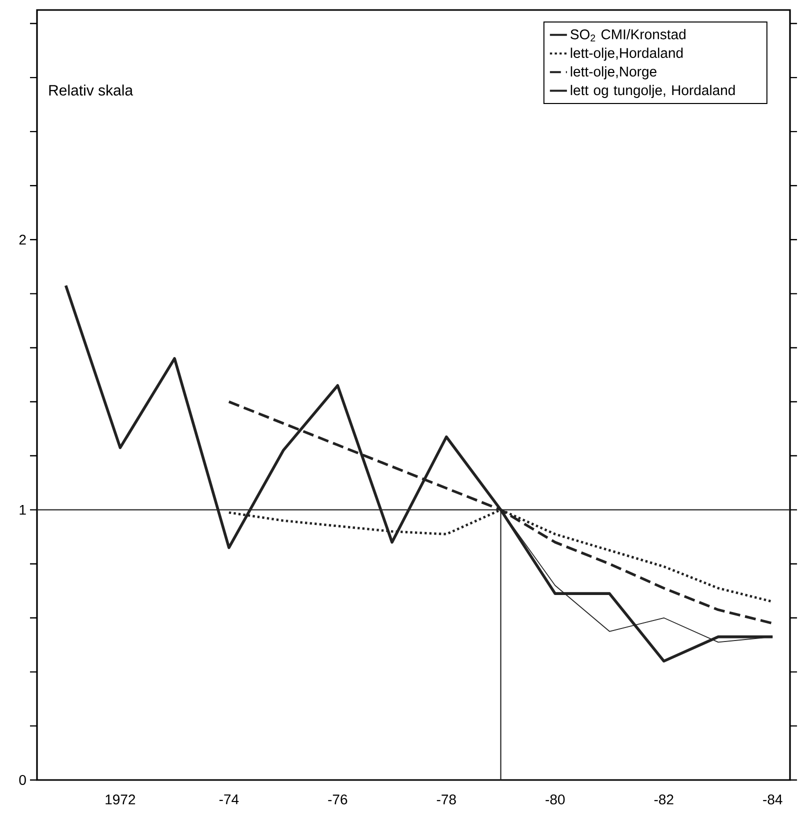 This screenshot has height=818, width=798. I want to click on legend-label: lett-olje,Hordaland, so click(627, 54).